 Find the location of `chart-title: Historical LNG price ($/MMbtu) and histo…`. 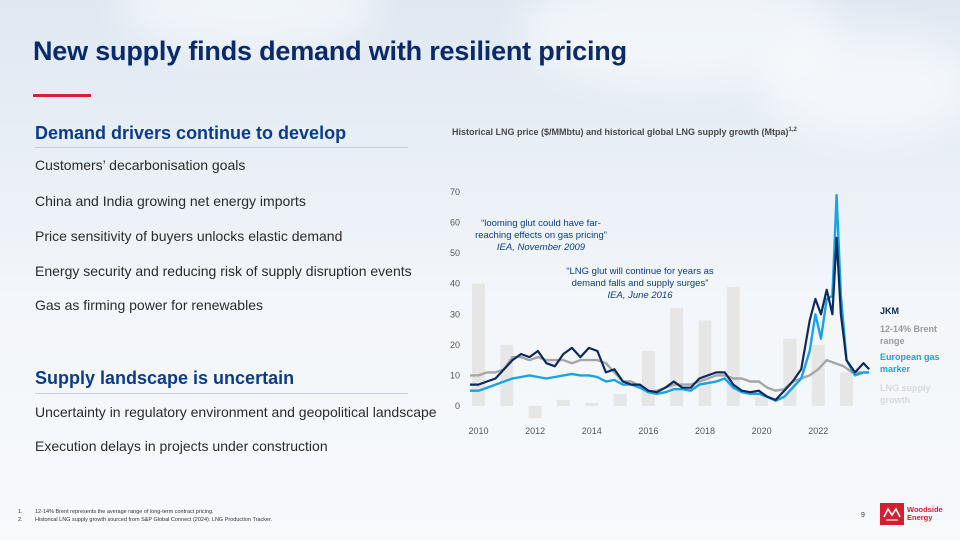

chart-title: Historical LNG price ($/MMbtu) and histo… is located at coordinates (624, 132).